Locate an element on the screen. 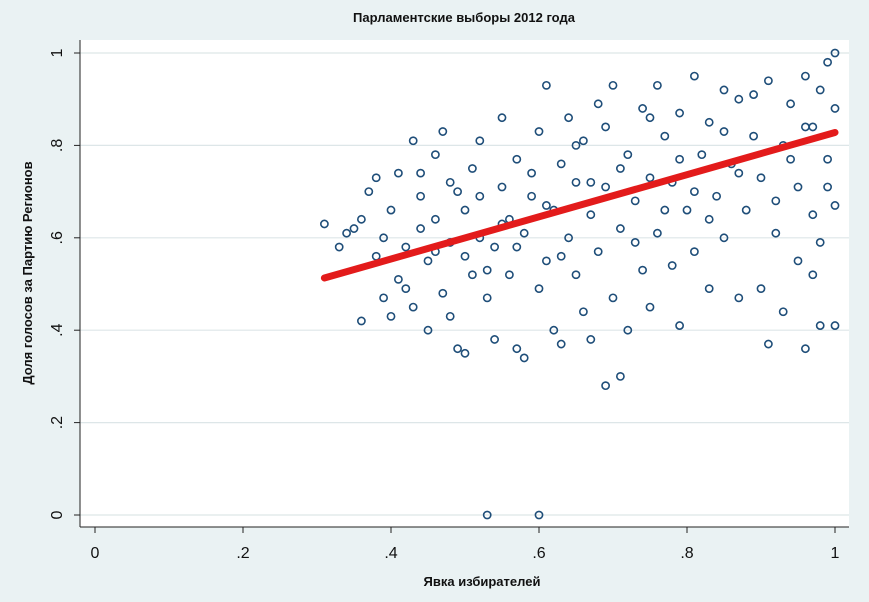  x-tick-label: .4 is located at coordinates (390, 553).